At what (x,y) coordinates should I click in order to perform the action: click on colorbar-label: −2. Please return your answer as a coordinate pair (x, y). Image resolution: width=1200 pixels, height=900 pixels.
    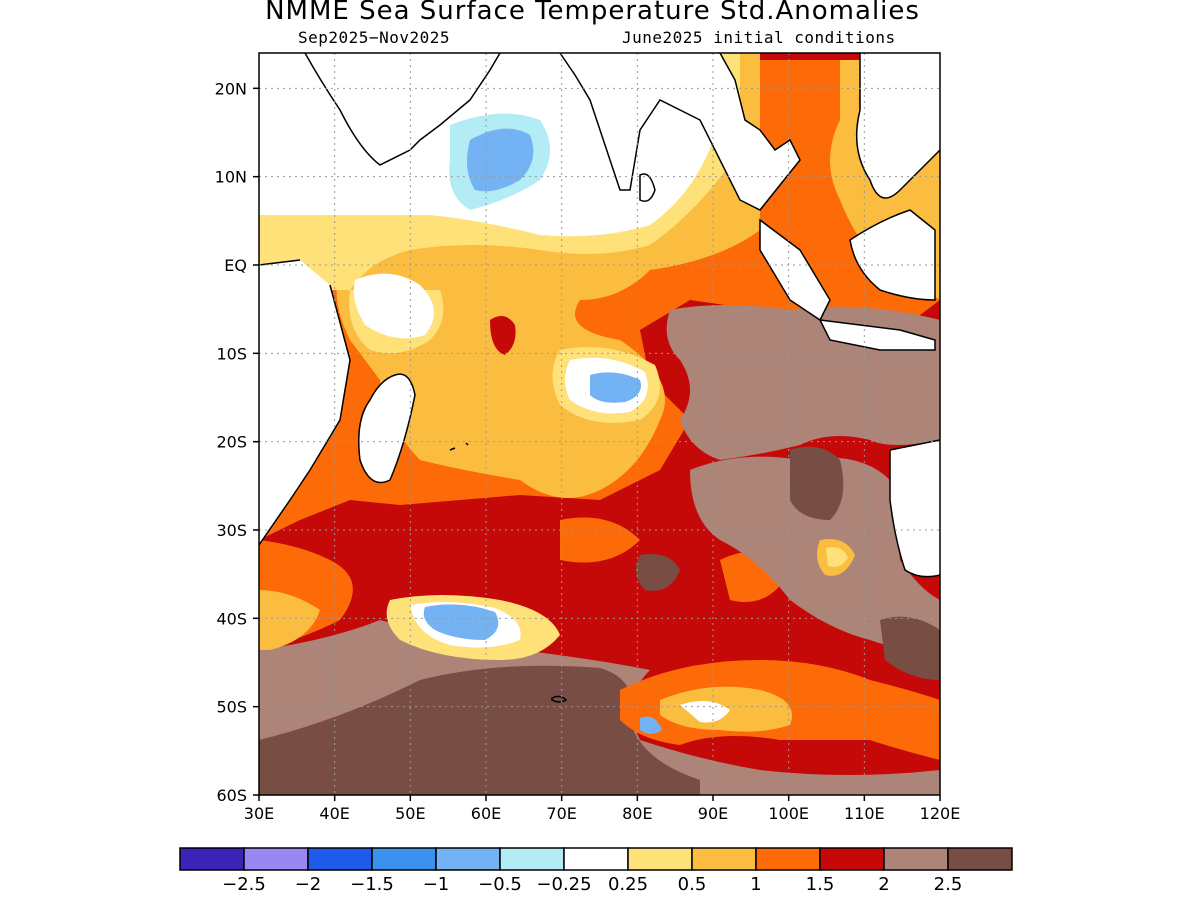
    Looking at the image, I should click on (308, 884).